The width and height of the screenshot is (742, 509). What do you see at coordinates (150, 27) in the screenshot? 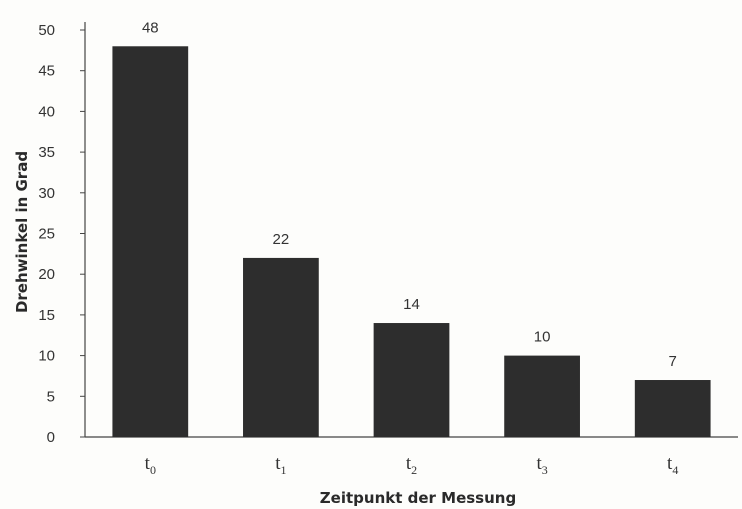
I see `bar-value-label: 48` at bounding box center [150, 27].